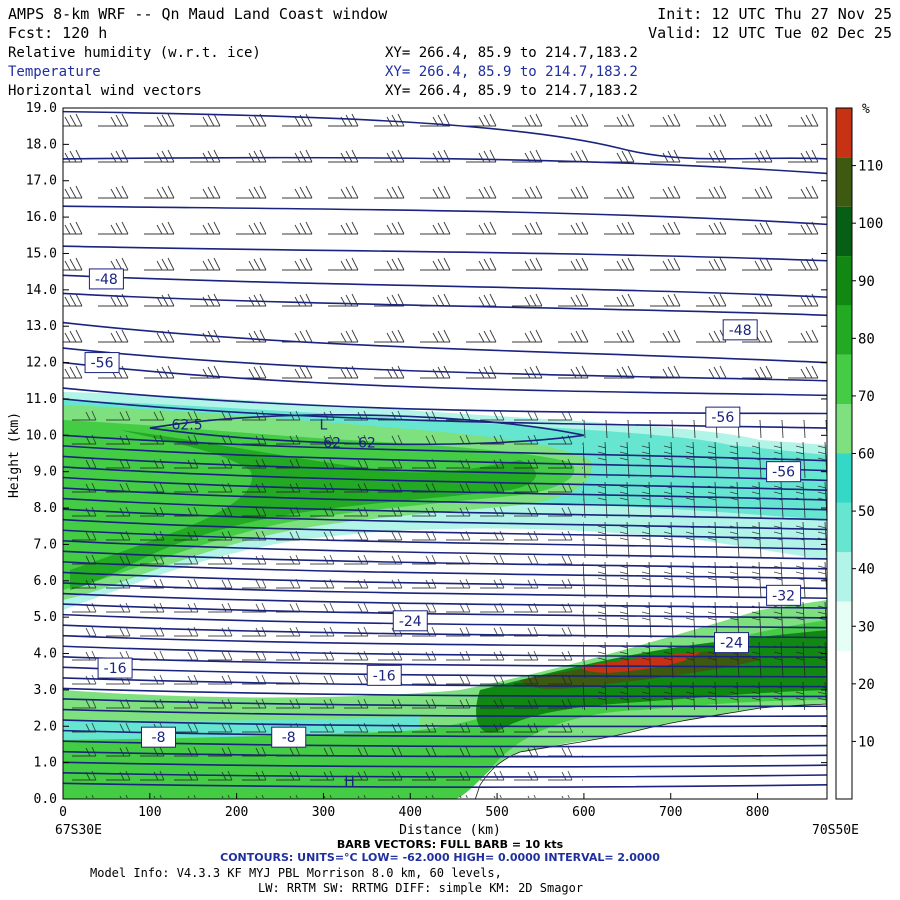  Describe the element at coordinates (866, 685) in the screenshot. I see `colorbar-label: 20` at that location.